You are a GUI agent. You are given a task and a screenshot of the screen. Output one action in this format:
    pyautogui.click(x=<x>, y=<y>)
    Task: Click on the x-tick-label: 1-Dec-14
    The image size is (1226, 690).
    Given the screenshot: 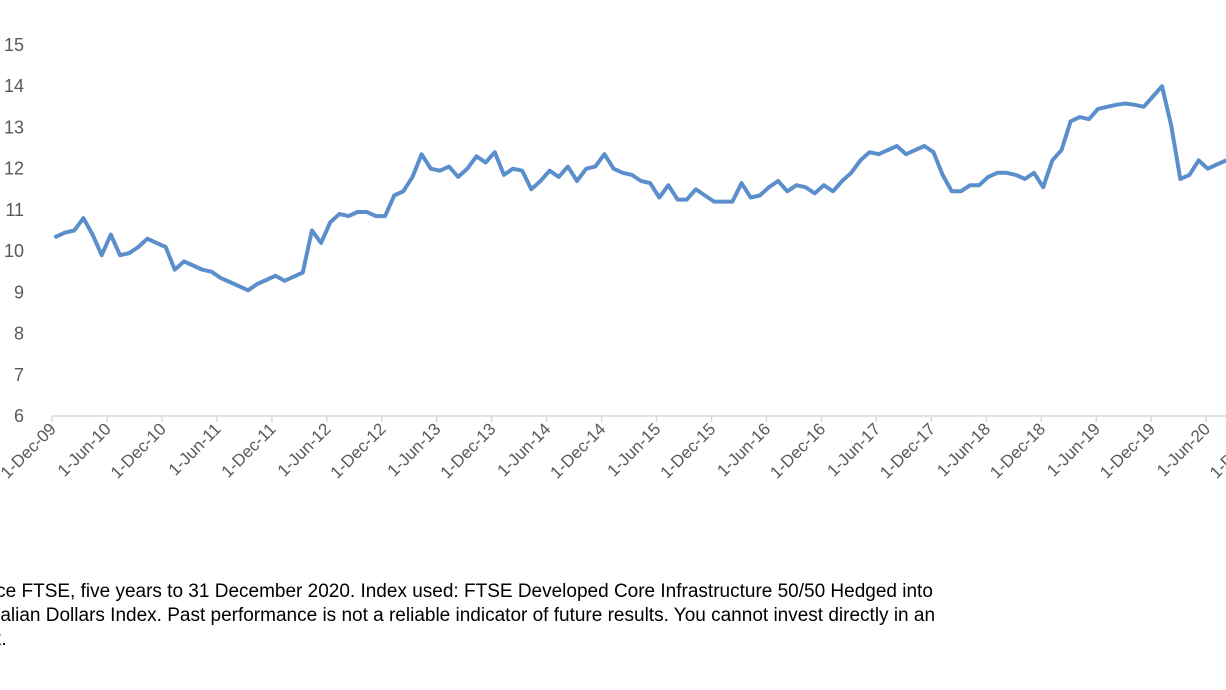 What is the action you would take?
    pyautogui.click(x=578, y=450)
    